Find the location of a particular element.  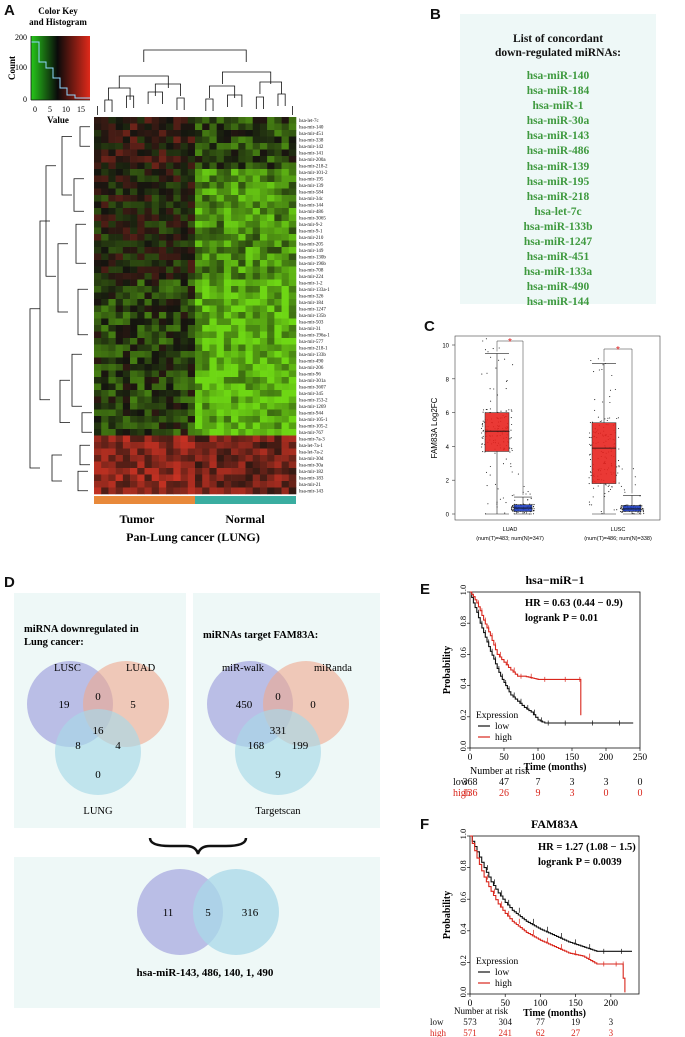

venn-r-abc: 331 is located at coordinates (278, 731).